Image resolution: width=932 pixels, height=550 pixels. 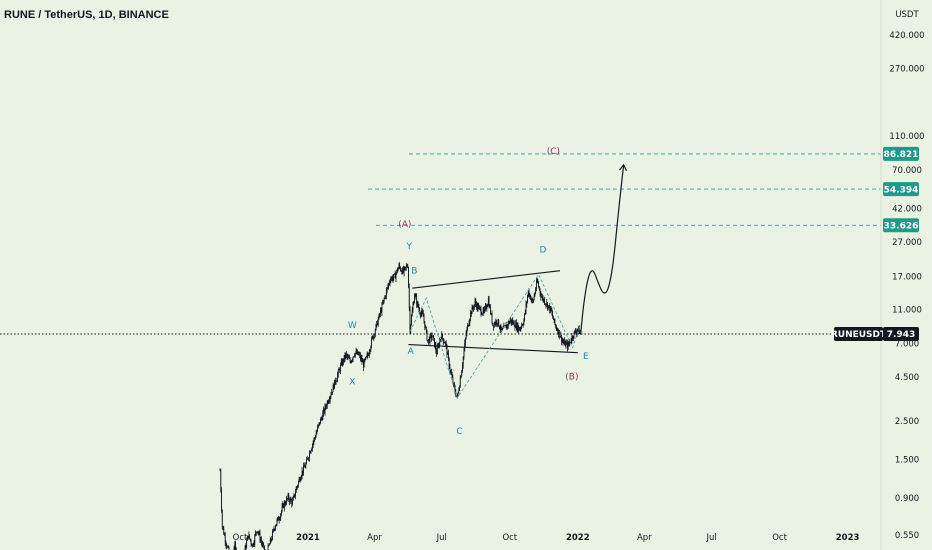 What do you see at coordinates (848, 538) in the screenshot?
I see `x-tick-label: 2023` at bounding box center [848, 538].